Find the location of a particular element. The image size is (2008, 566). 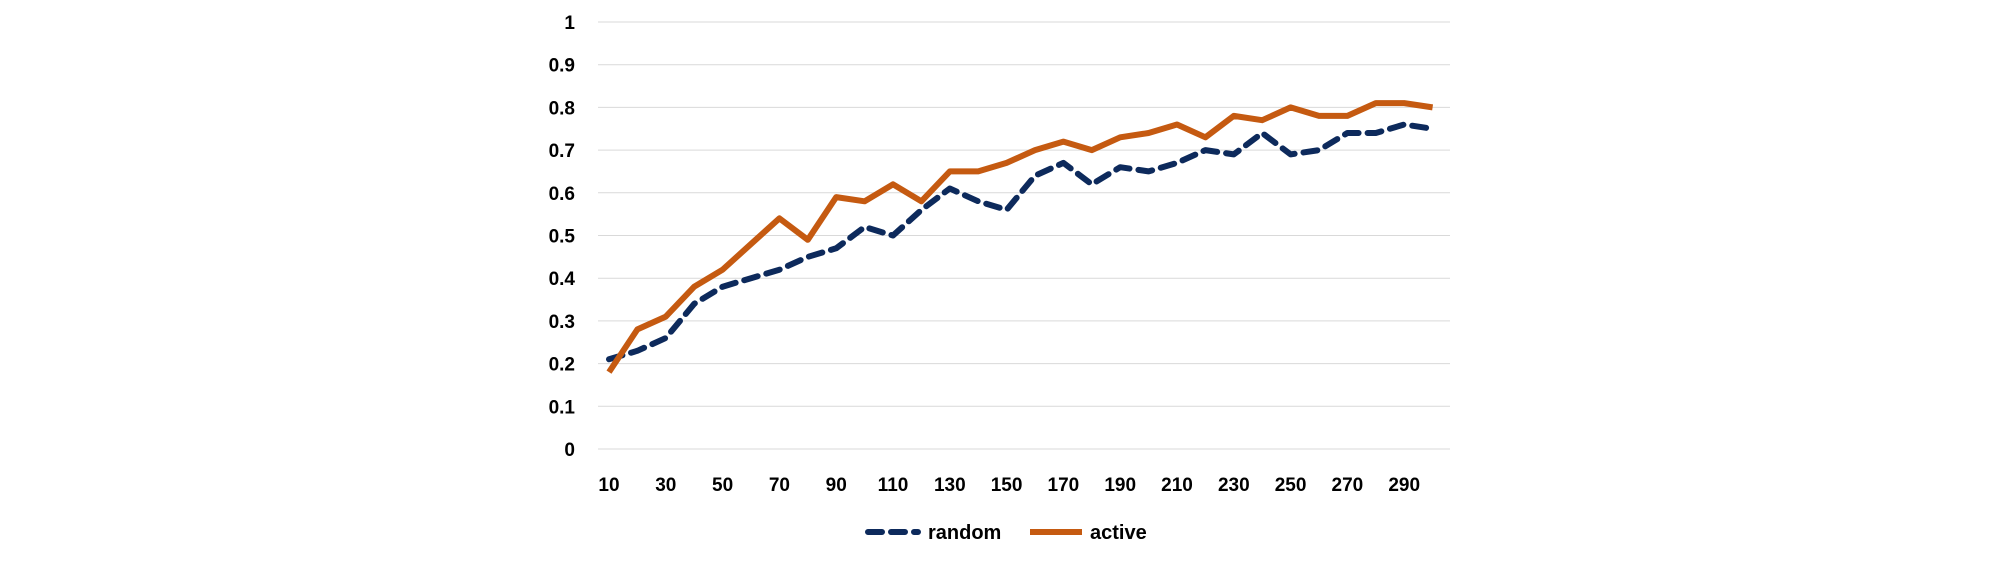

x-tick-label: 150 is located at coordinates (1007, 485).